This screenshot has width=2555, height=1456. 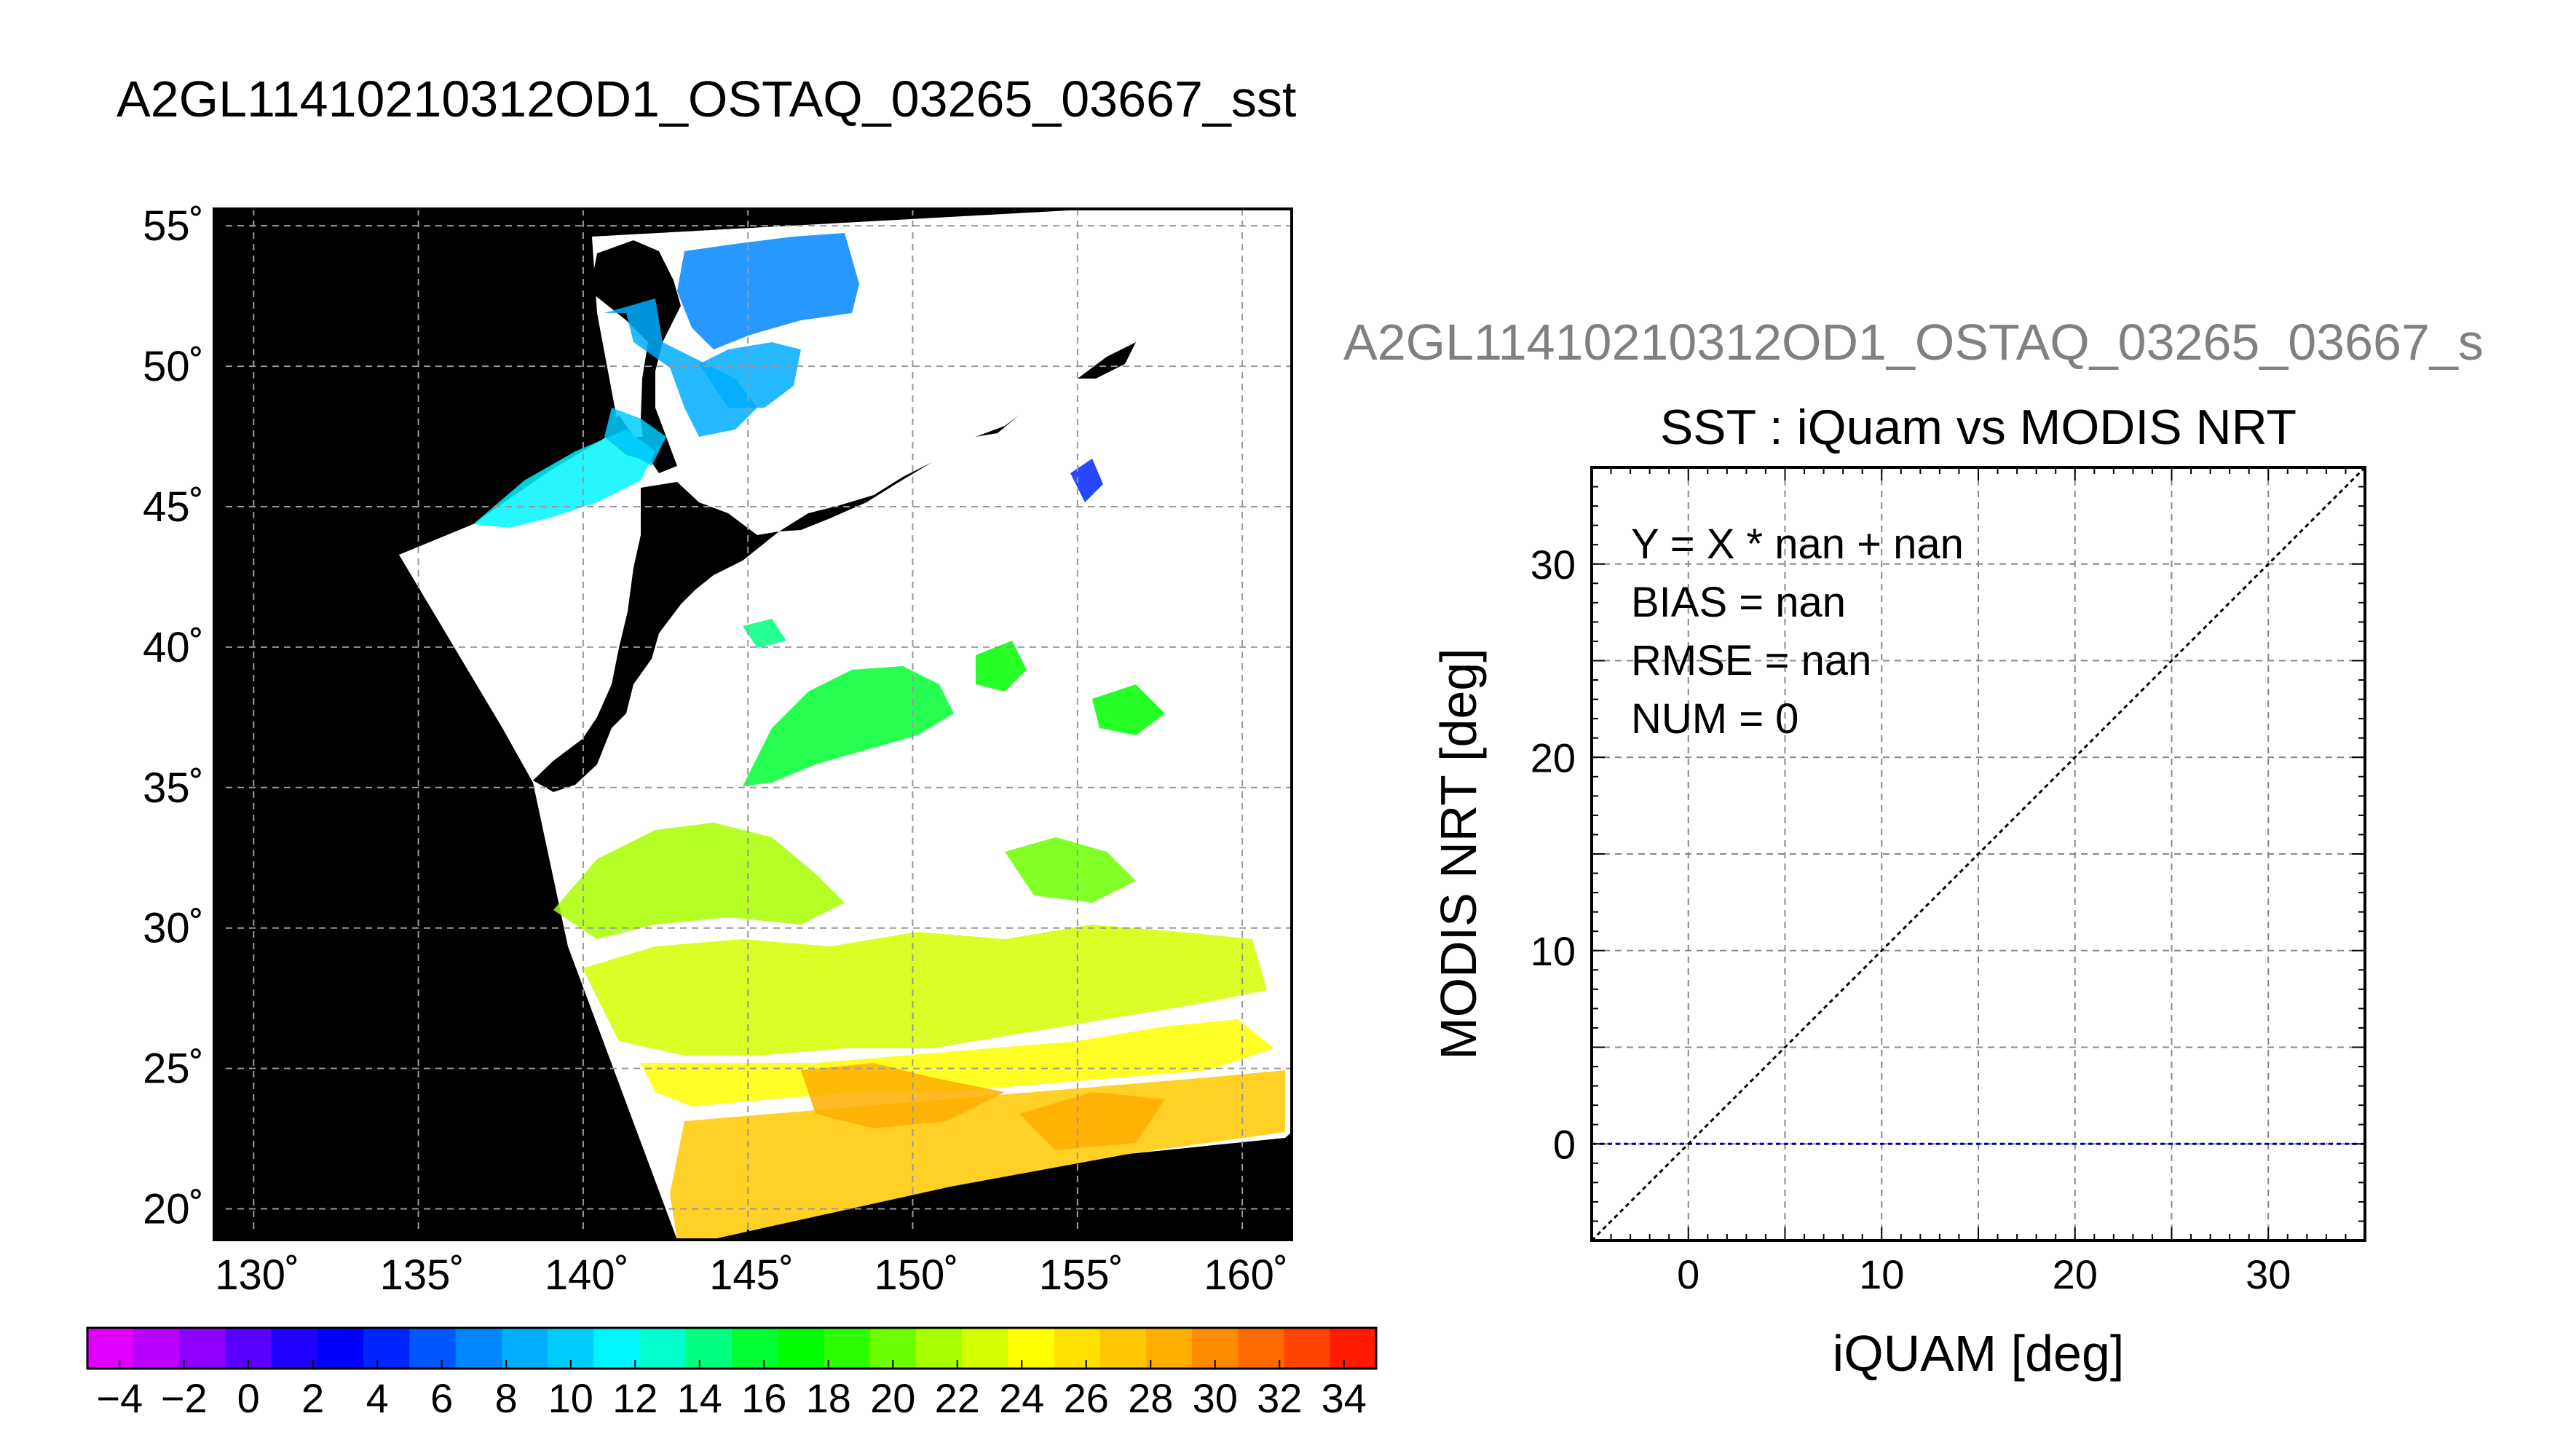 What do you see at coordinates (699, 1398) in the screenshot?
I see `colorbar-tick-label: 14` at bounding box center [699, 1398].